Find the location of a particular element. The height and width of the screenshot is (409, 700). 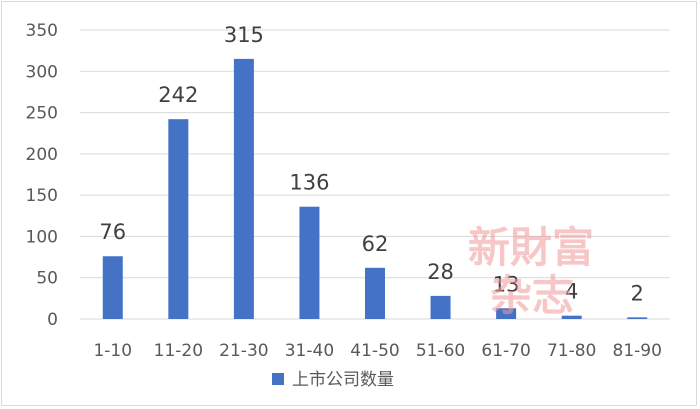

x-tick-label: 31-40 is located at coordinates (309, 351).